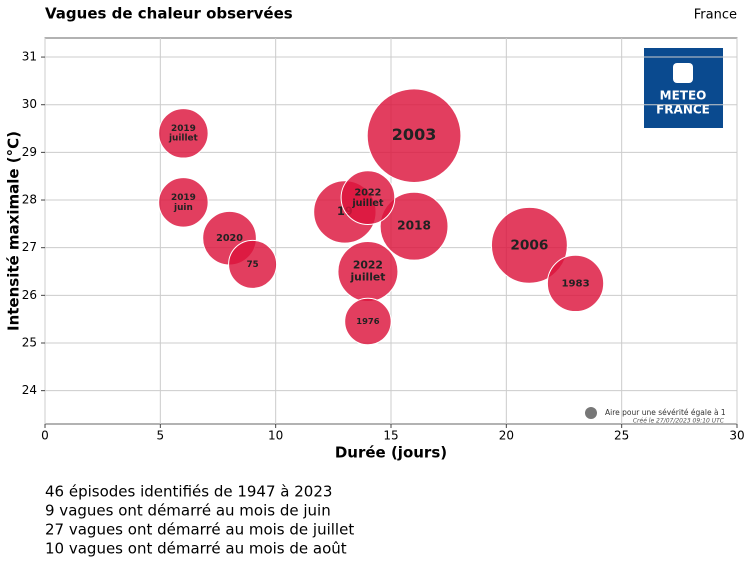  I want to click on bubble-label: 1983, so click(575, 283).